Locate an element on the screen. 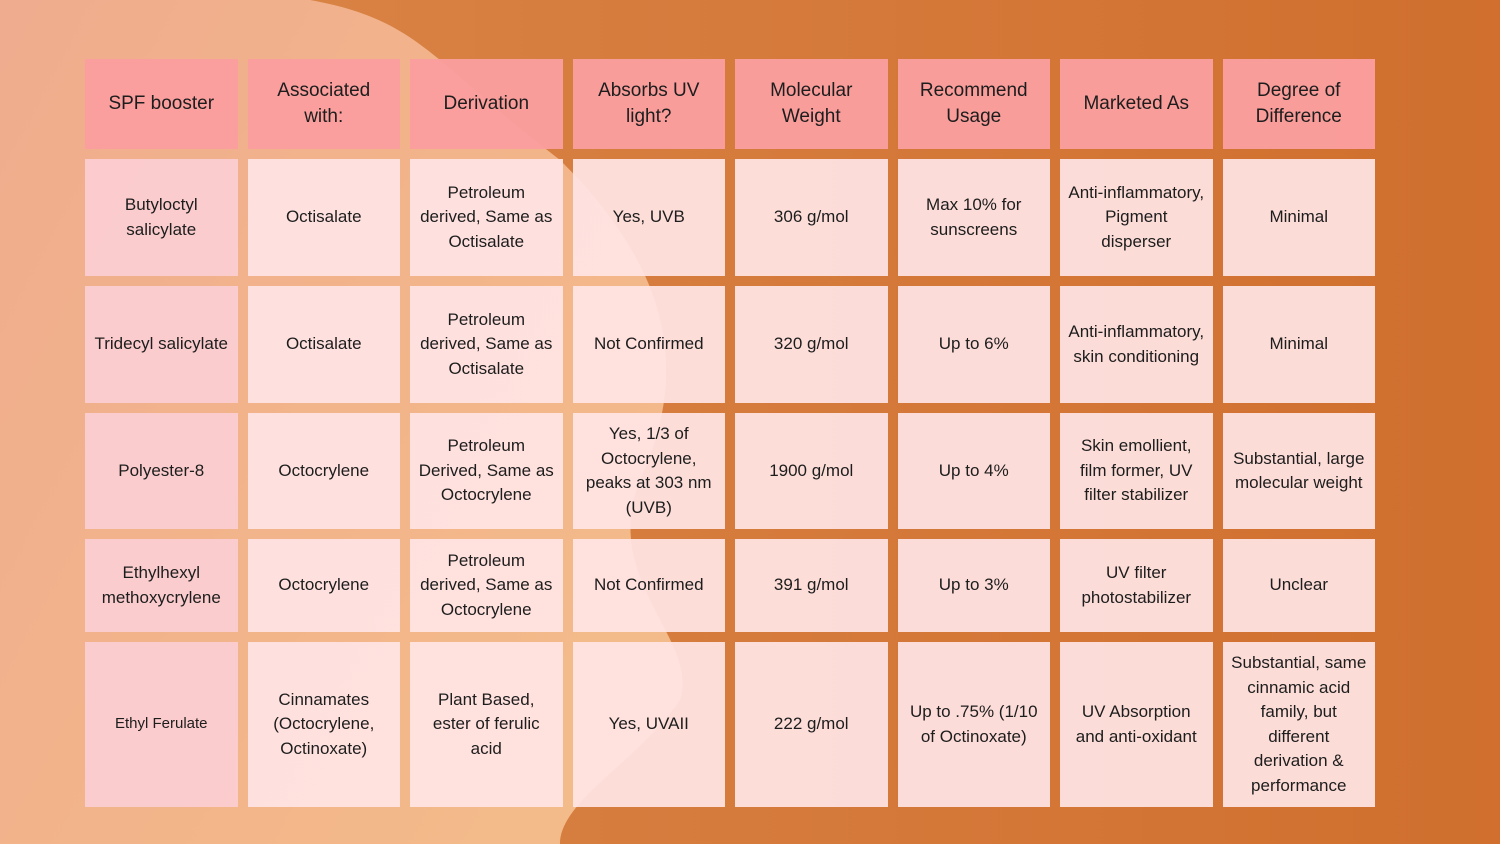  table-cell: UV Absorption and anti-oxidant is located at coordinates (1136, 724).